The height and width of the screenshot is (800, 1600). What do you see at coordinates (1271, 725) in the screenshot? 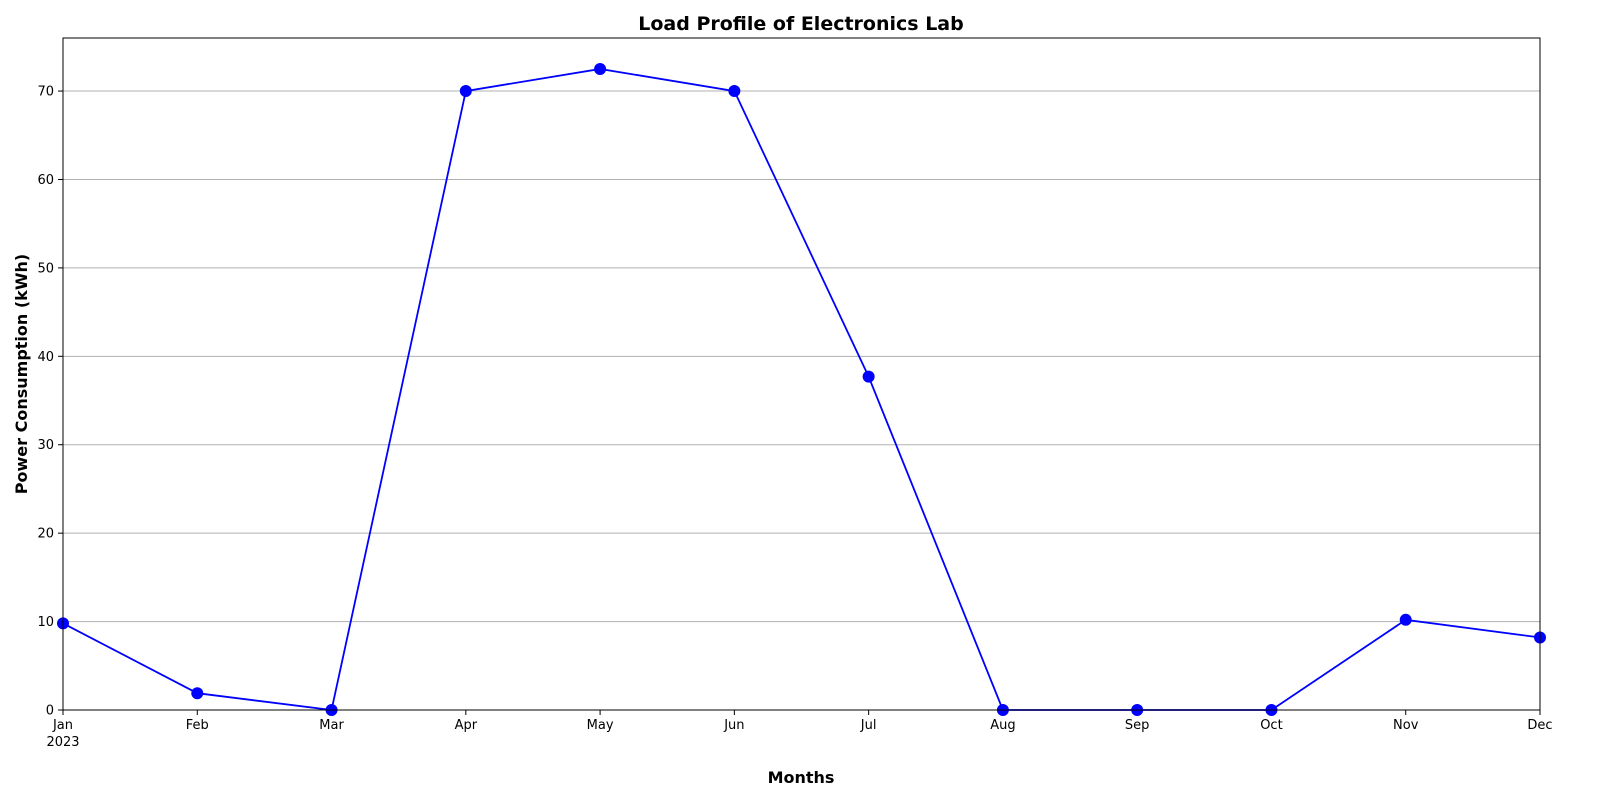
I see `x-tick-label: Oct` at bounding box center [1271, 725].